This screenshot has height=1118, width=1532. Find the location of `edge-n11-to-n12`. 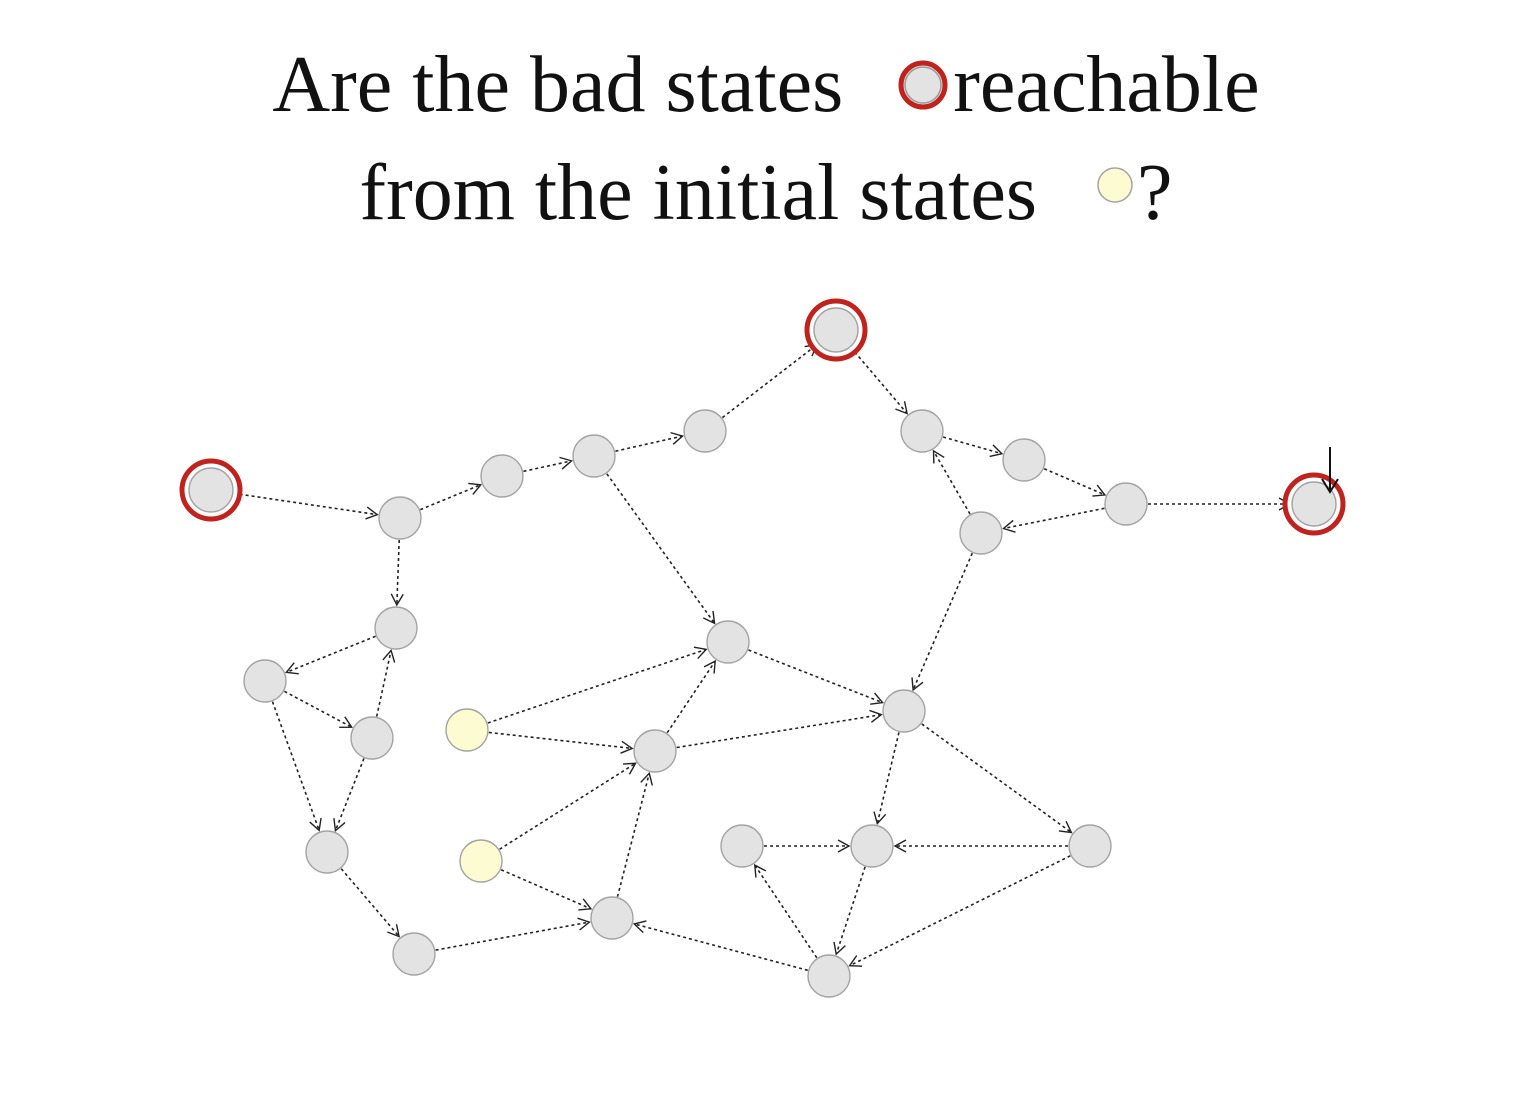

edge-n11-to-n12 is located at coordinates (349, 795).